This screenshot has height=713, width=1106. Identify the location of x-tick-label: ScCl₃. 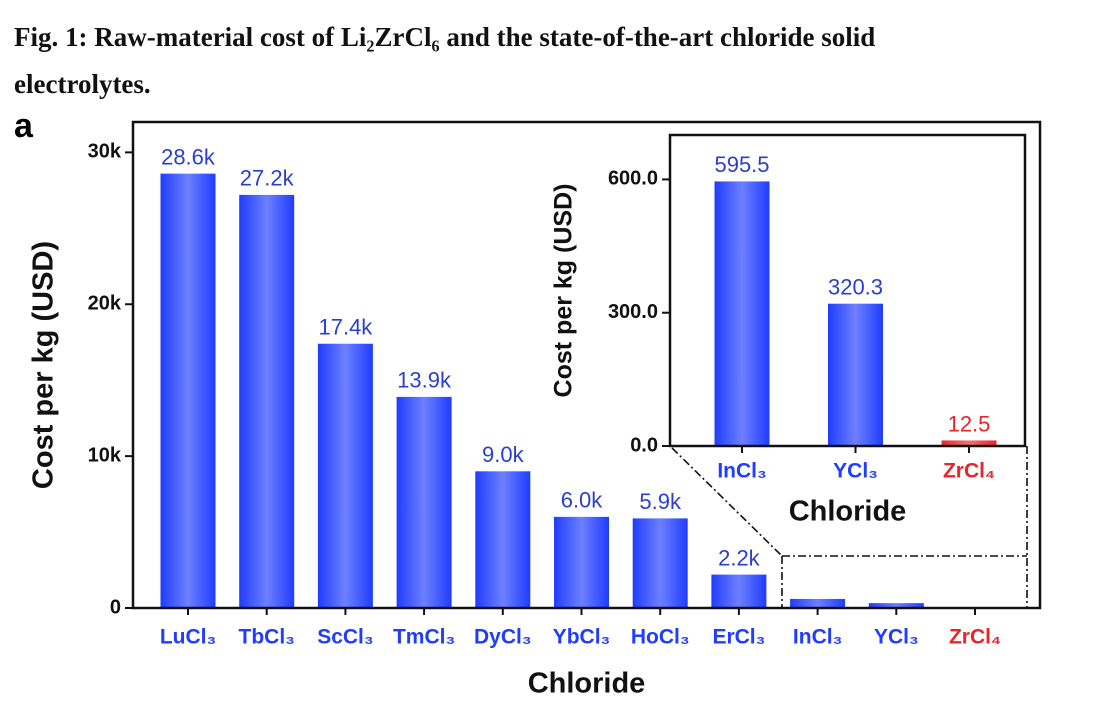
(345, 637).